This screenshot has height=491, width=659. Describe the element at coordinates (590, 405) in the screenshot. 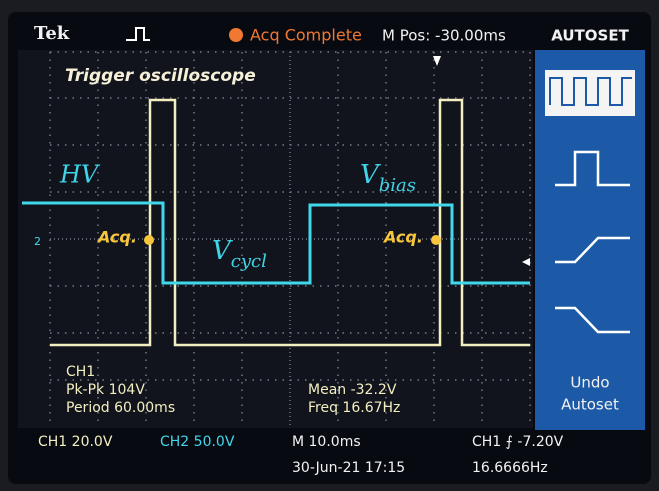

I see `undo-label: Autoset` at that location.